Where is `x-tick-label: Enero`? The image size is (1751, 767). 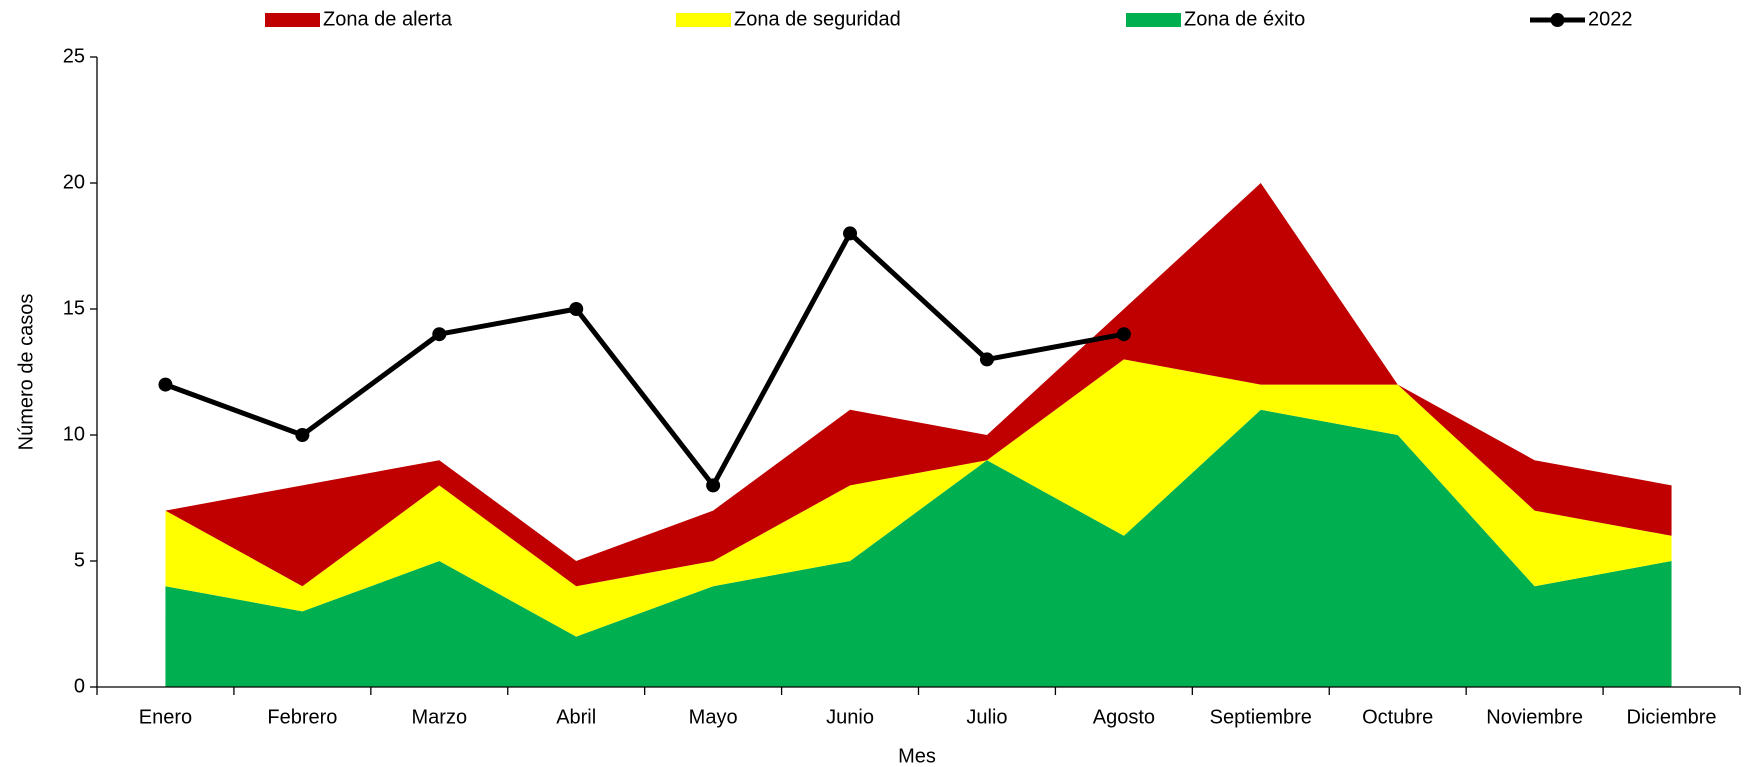 x-tick-label: Enero is located at coordinates (165, 717).